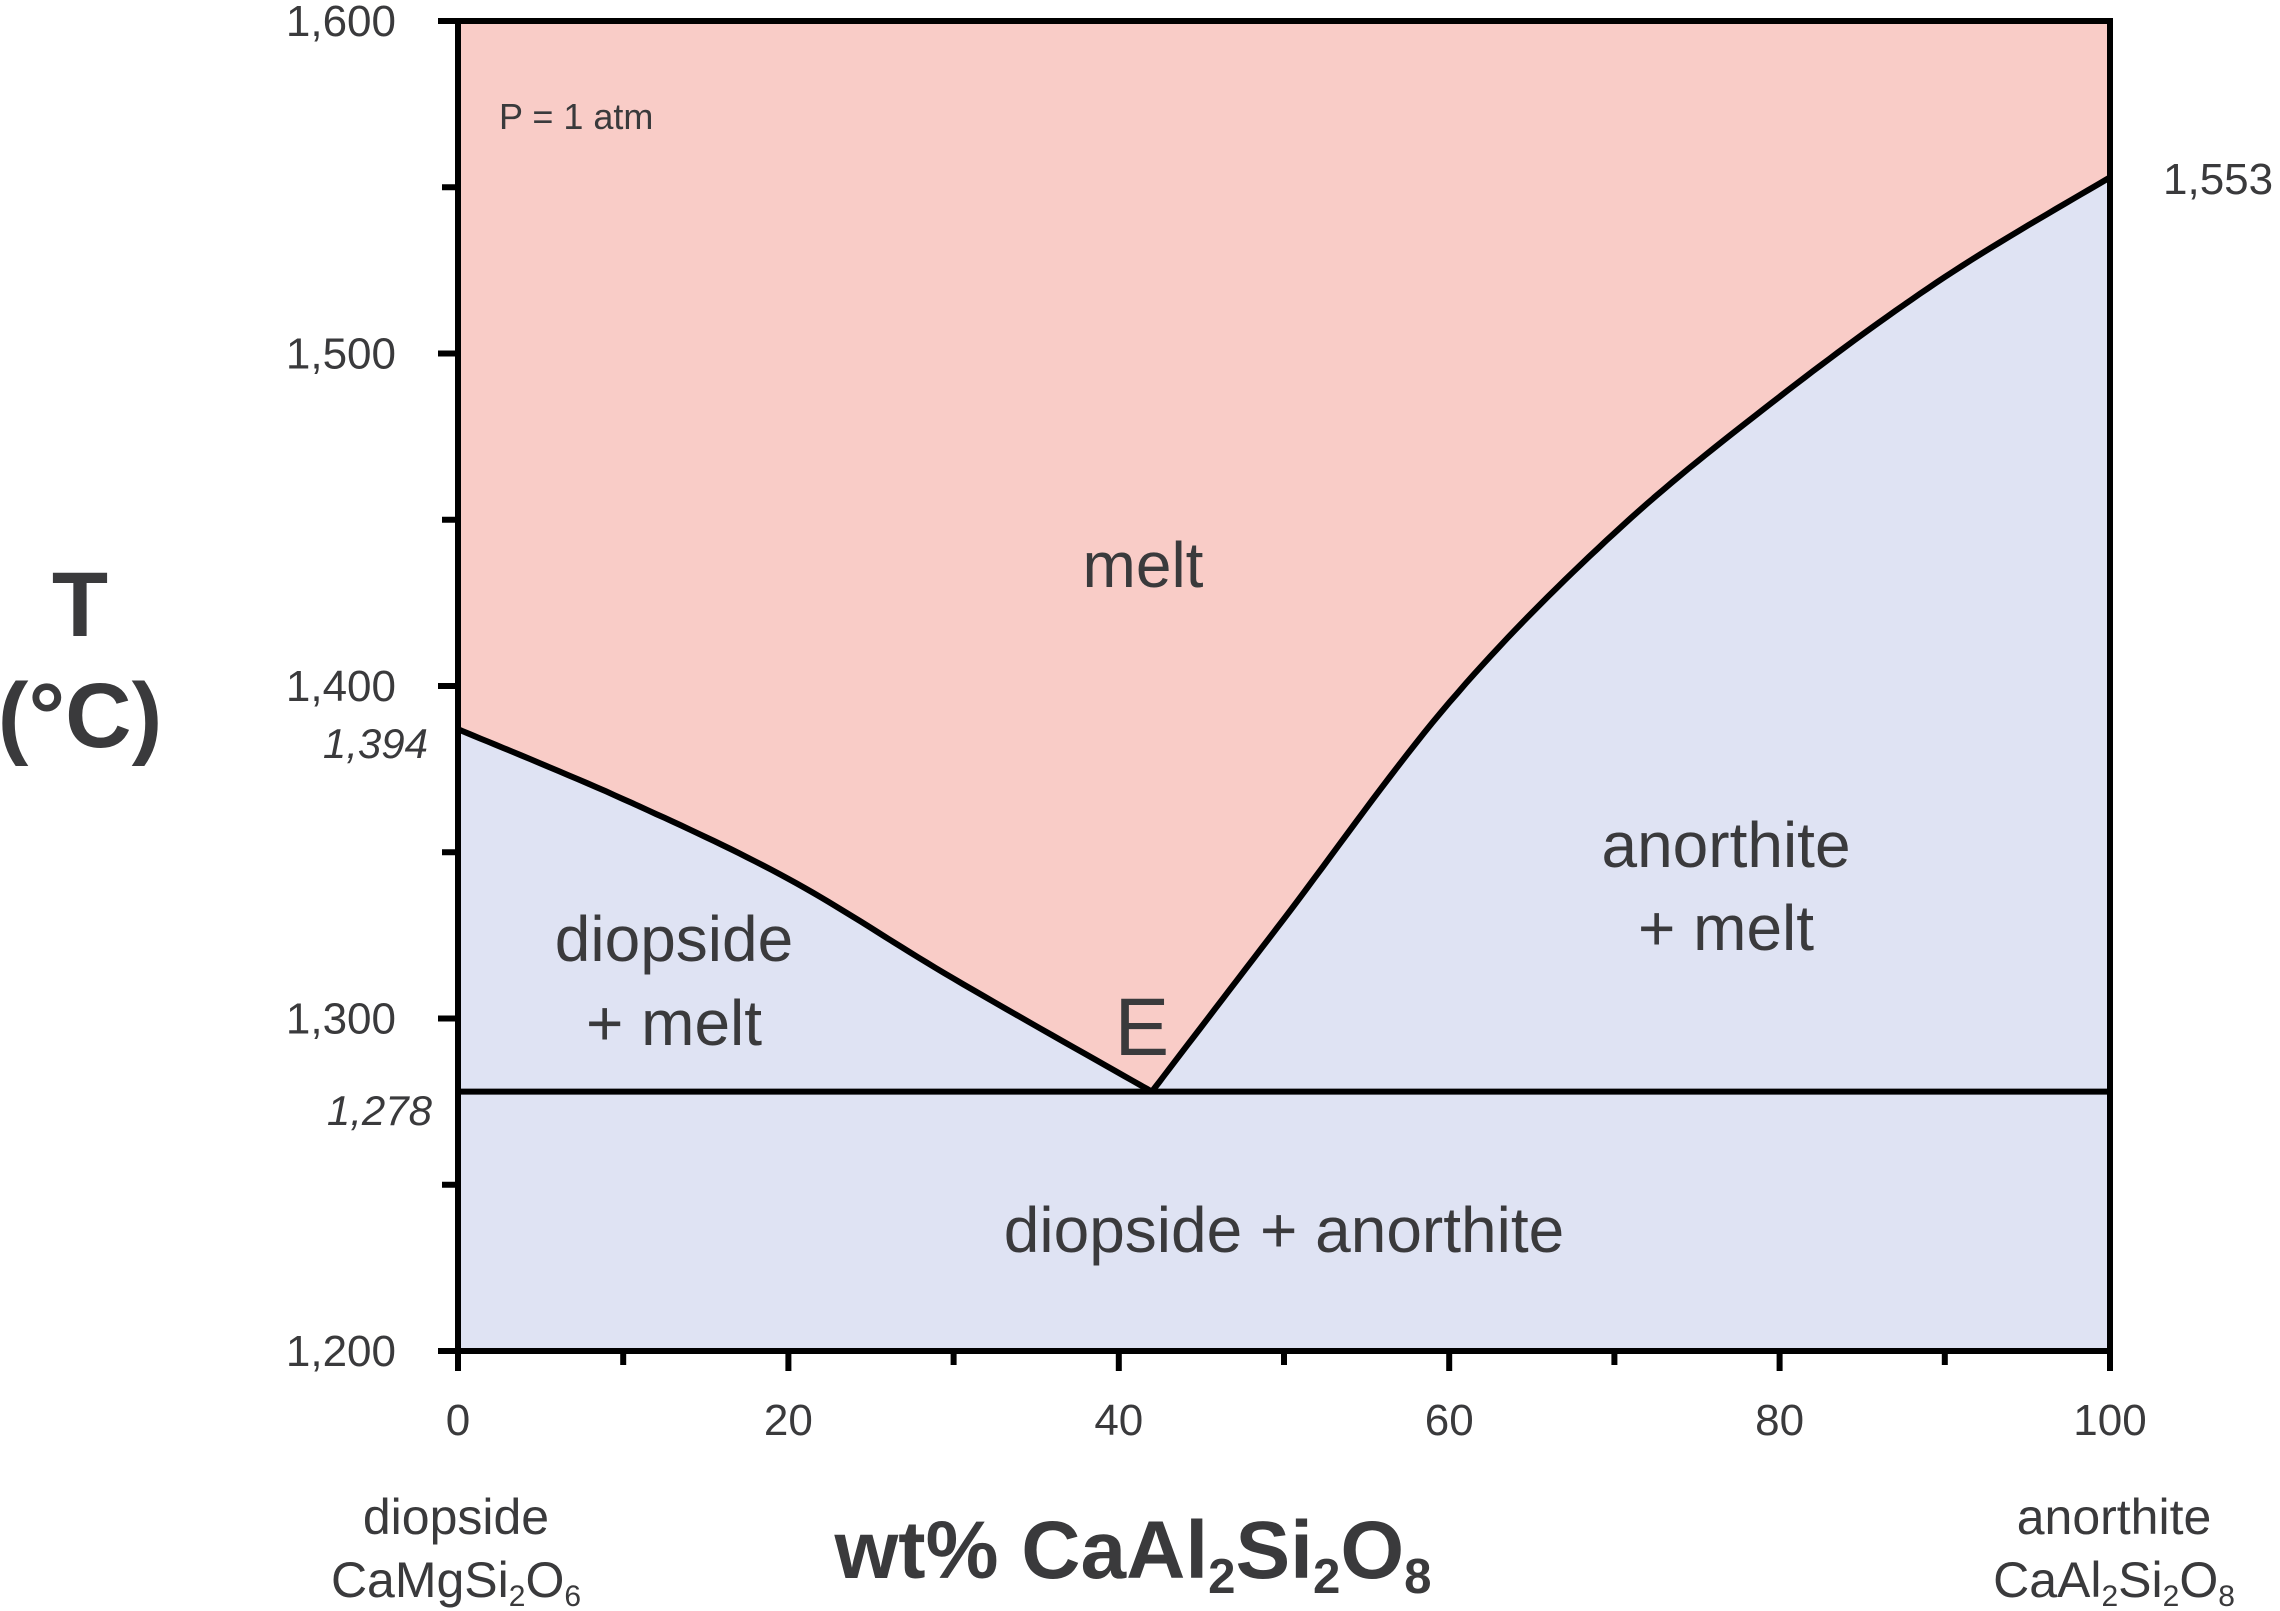 The image size is (2280, 1611). Describe the element at coordinates (80, 605) in the screenshot. I see `y-axis-title-symbol: T` at that location.